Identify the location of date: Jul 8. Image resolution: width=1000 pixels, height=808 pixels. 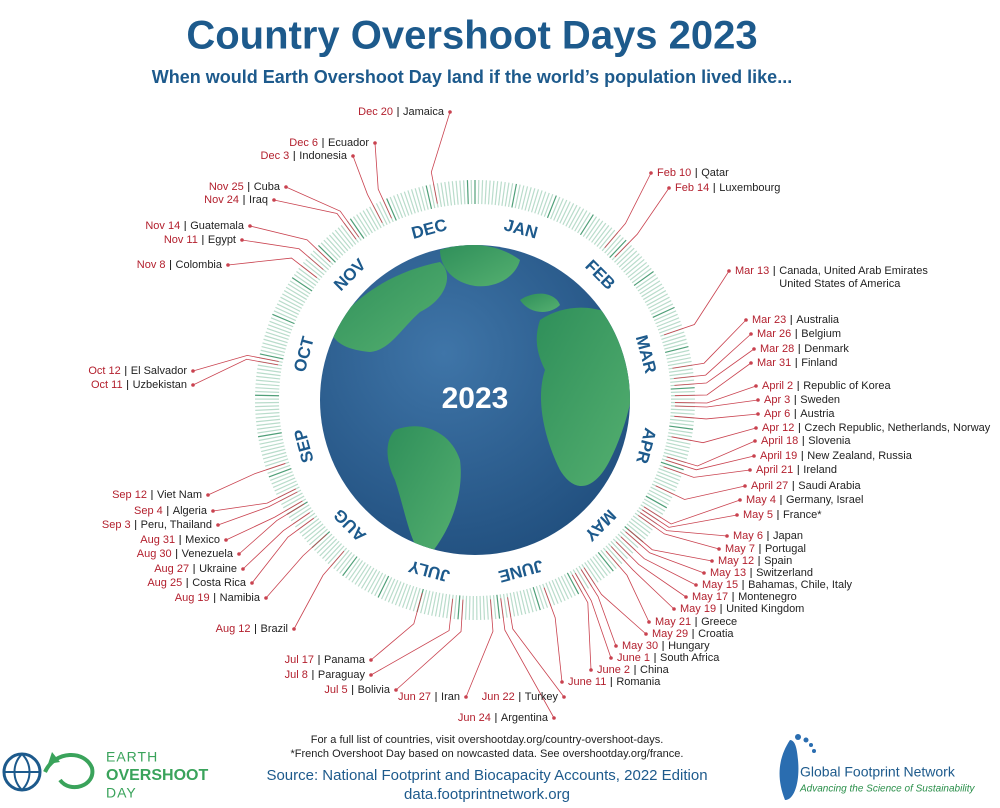
(296, 675).